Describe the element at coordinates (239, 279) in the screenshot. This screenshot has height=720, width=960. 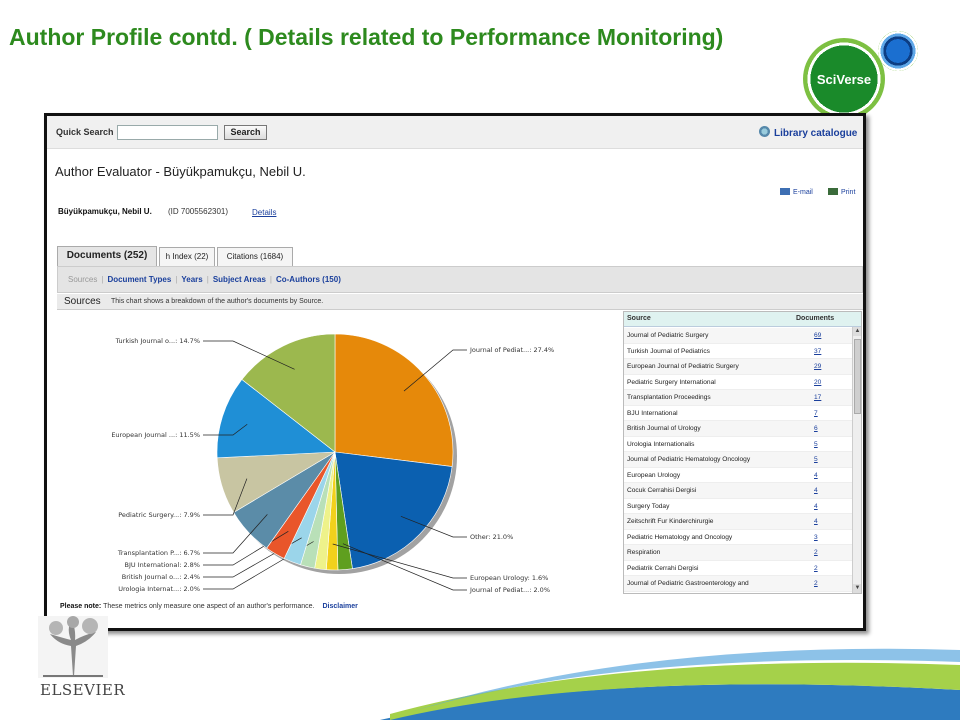
I see `filter-subject-areas: Subject Areas` at that location.